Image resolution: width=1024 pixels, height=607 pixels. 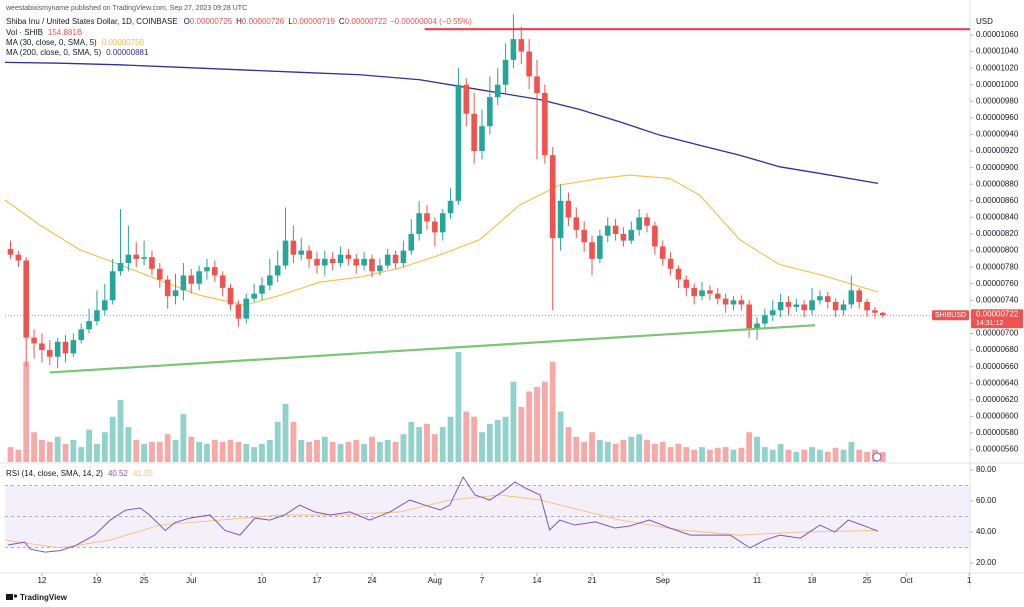 What do you see at coordinates (143, 473) in the screenshot?
I see `rsi-value: 41.05` at bounding box center [143, 473].